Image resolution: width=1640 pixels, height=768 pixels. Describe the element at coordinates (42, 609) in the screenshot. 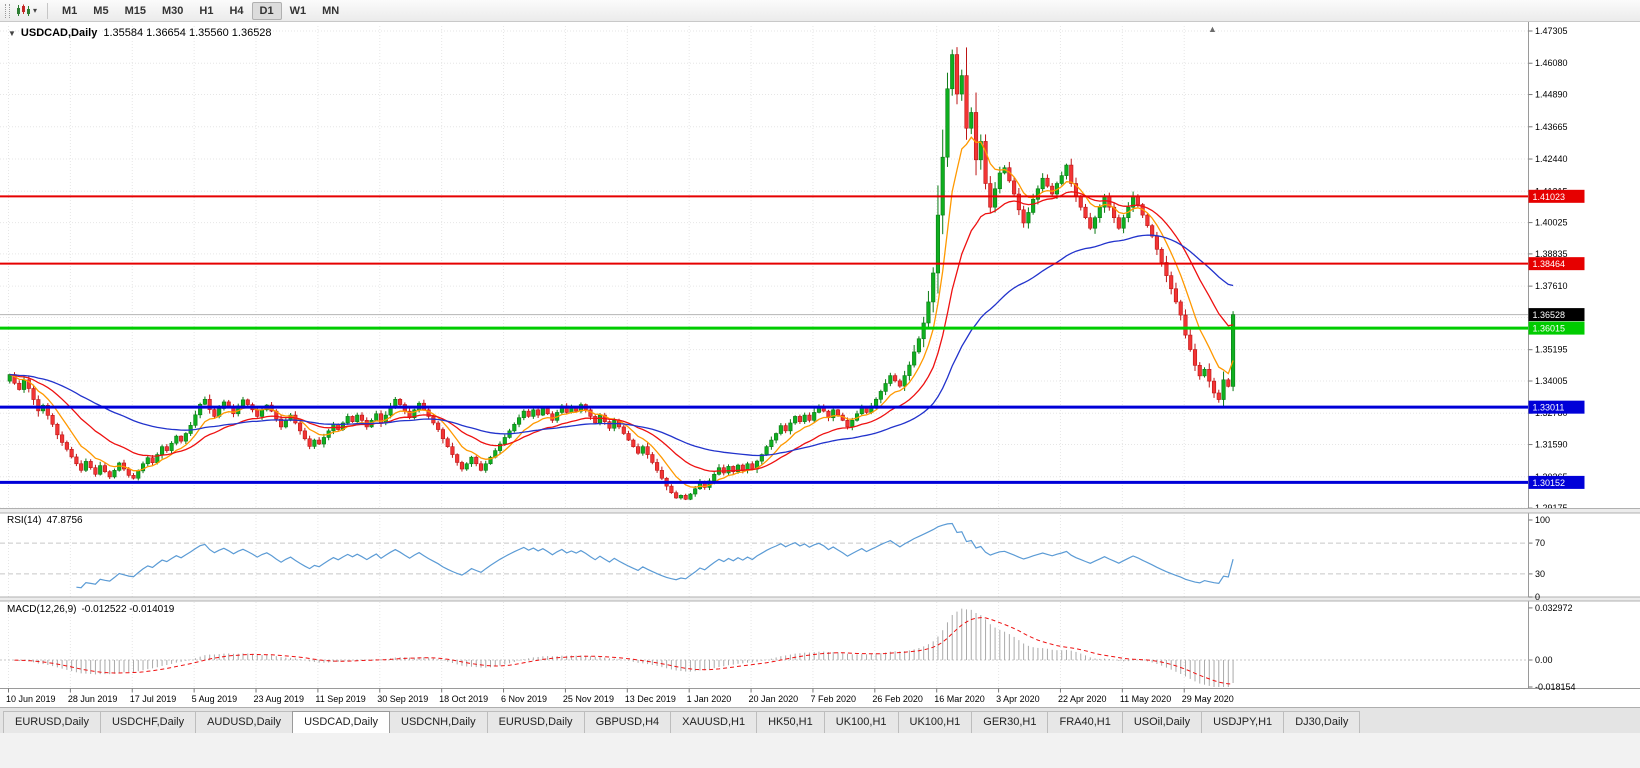

I see `macd-name: MACD(12,26,9)` at that location.